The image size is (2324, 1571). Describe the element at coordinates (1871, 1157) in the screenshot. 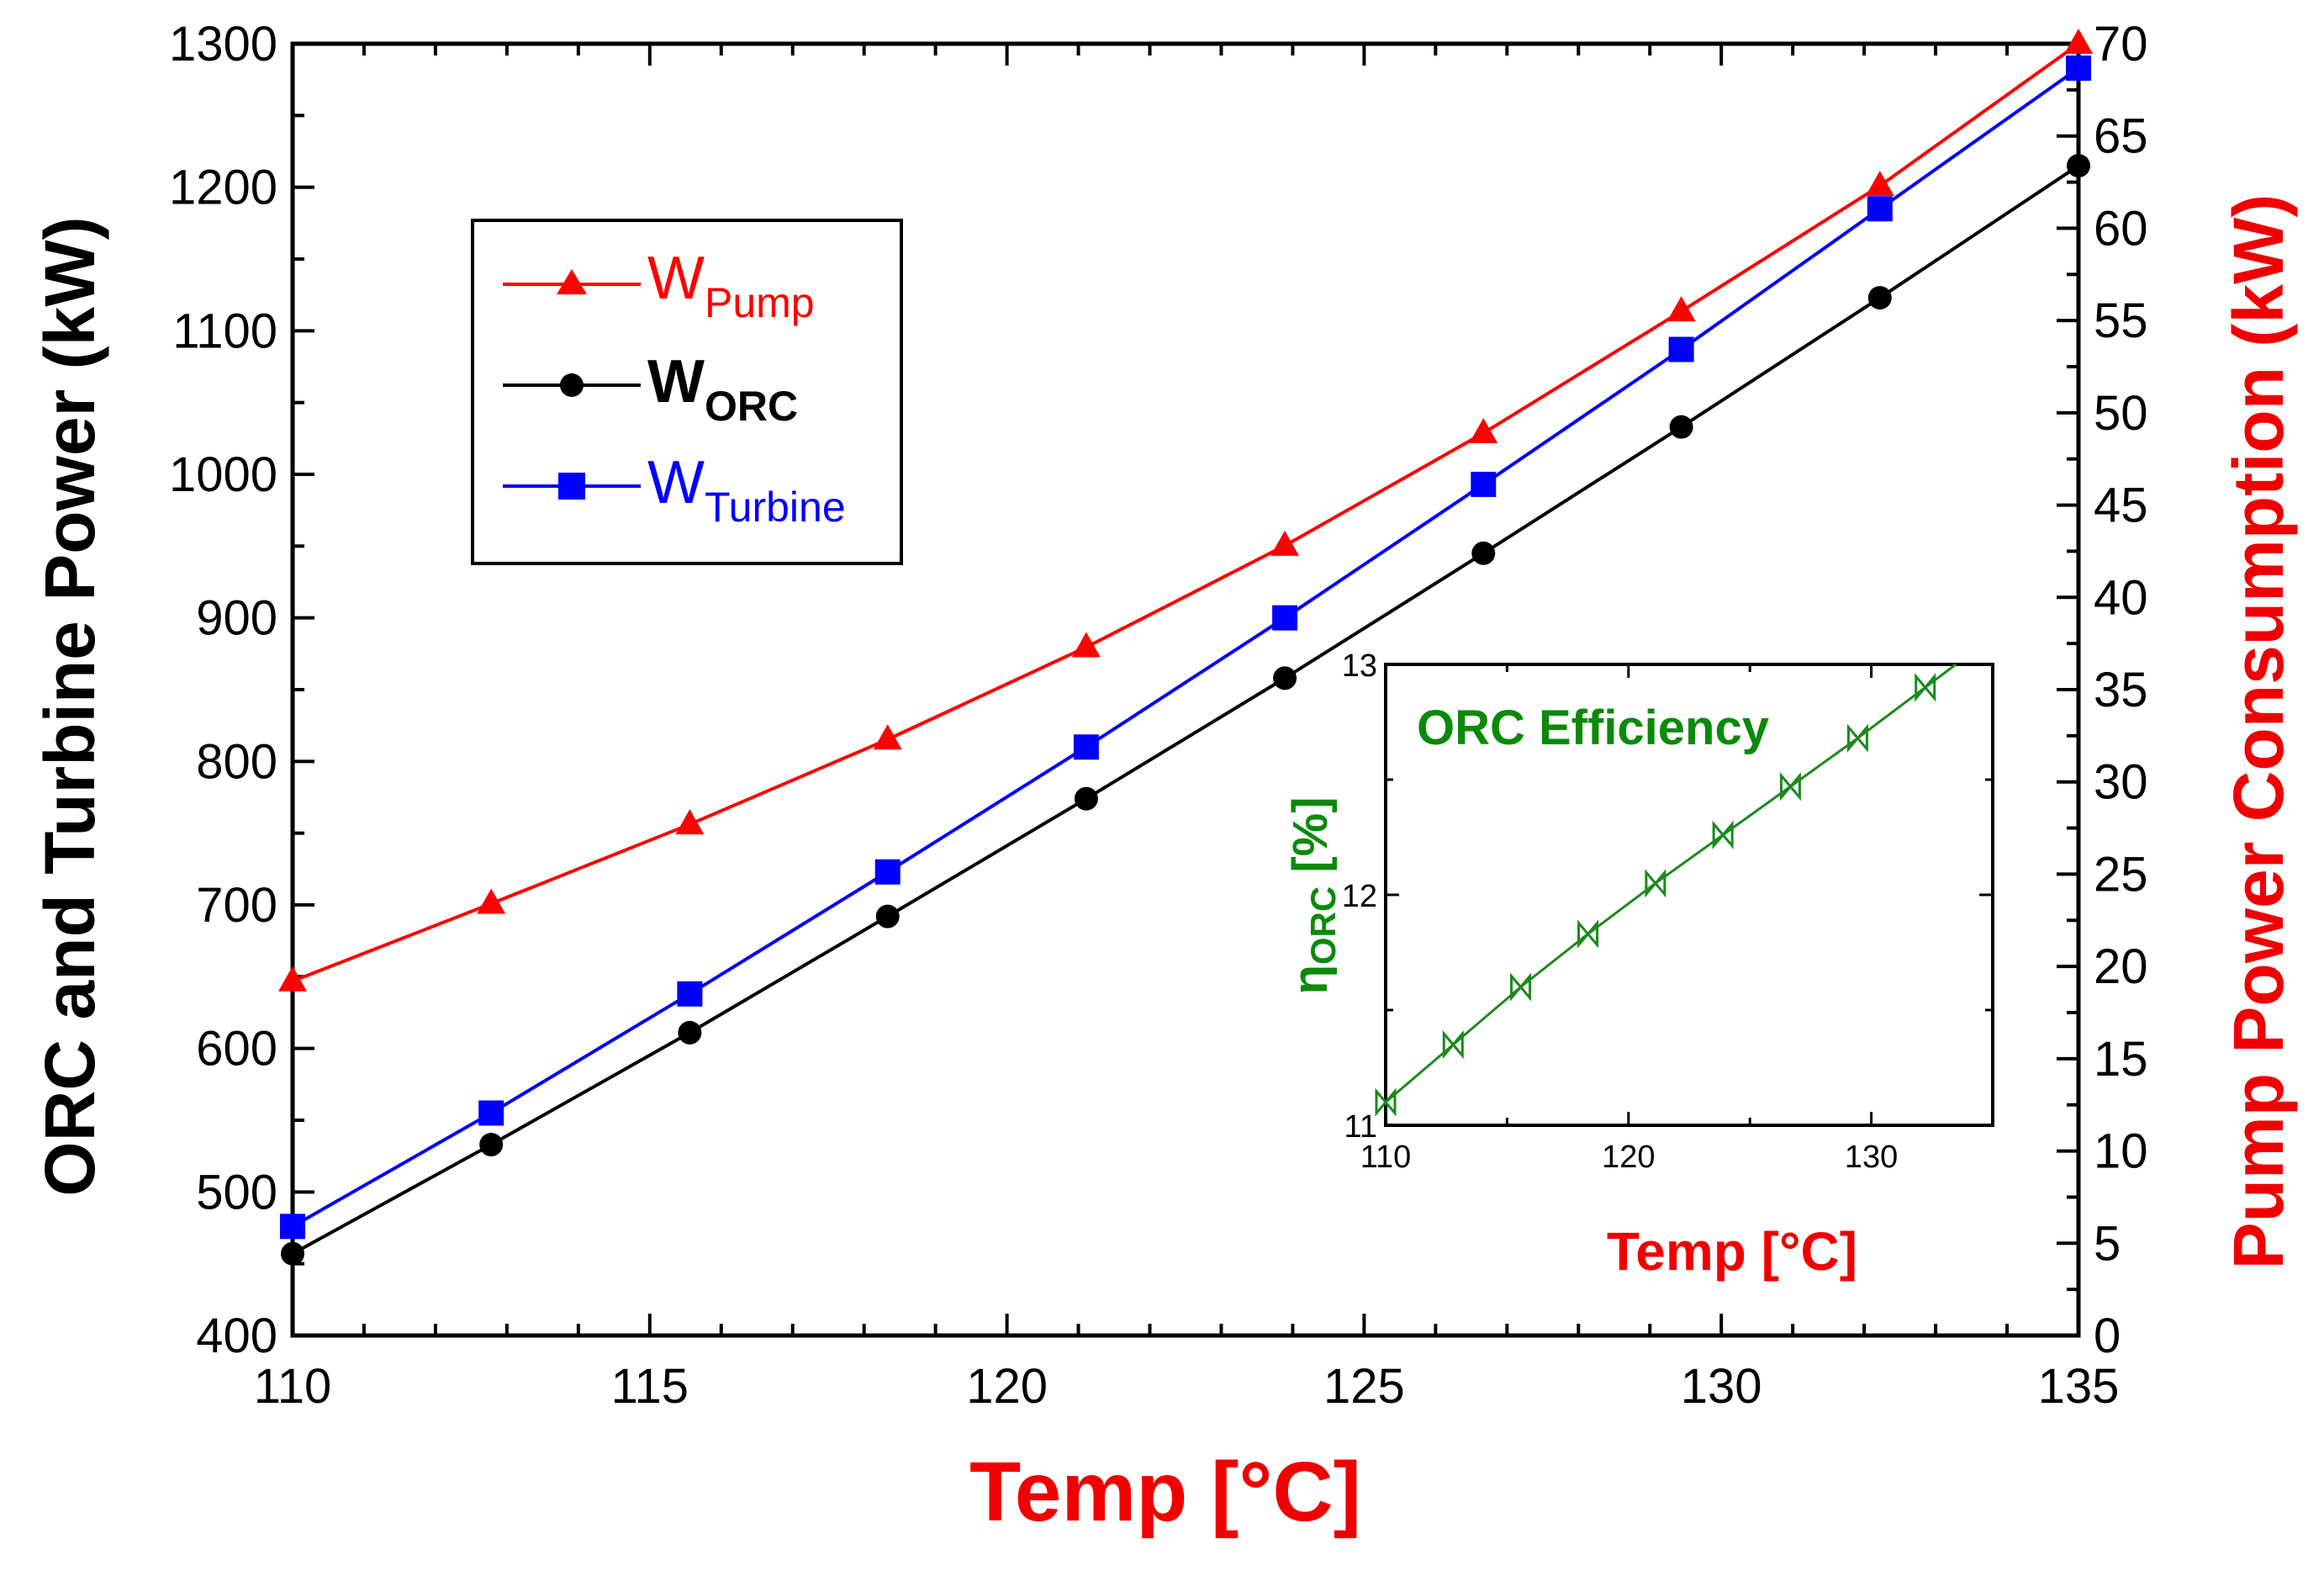

I see `inset-x-tick-label: 130` at that location.